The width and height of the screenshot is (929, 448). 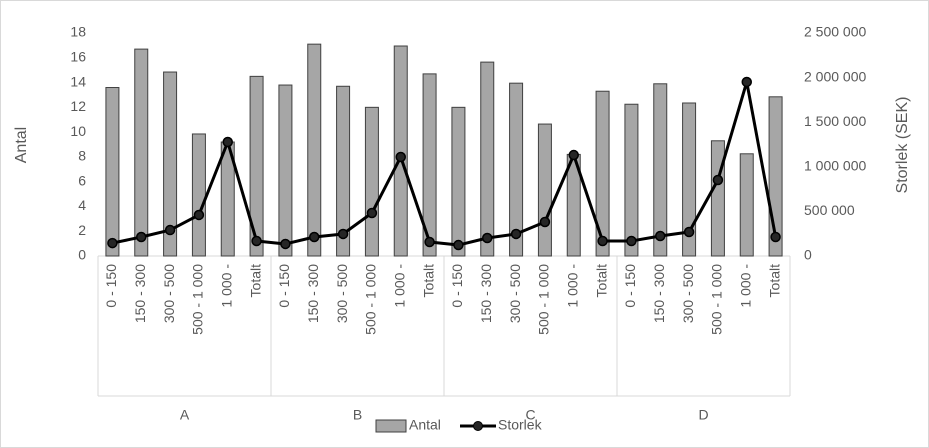 I want to click on y-tick-label: 12, so click(x=78, y=106).